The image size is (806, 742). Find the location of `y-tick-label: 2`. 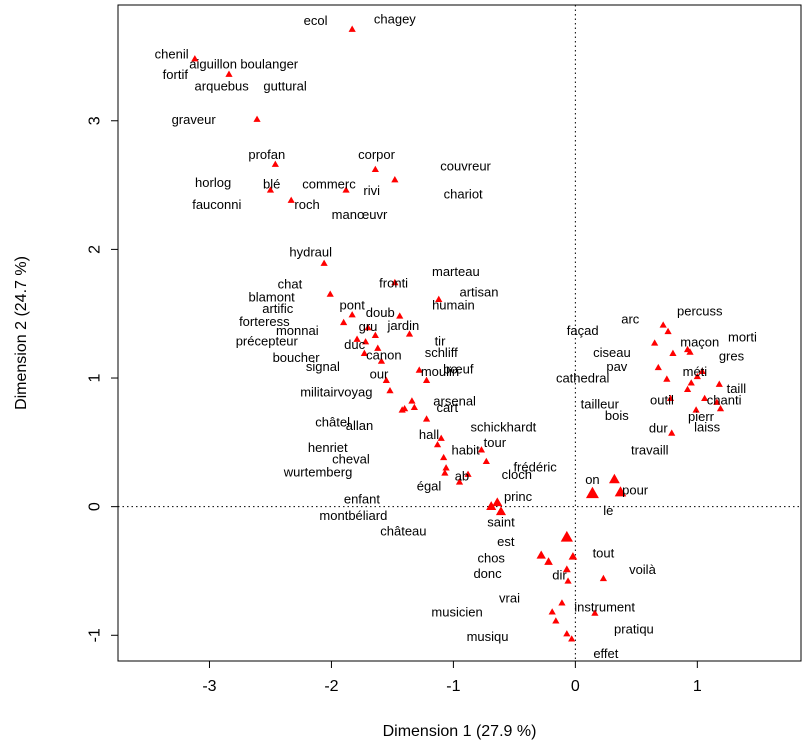

y-tick-label: 2 is located at coordinates (95, 249).